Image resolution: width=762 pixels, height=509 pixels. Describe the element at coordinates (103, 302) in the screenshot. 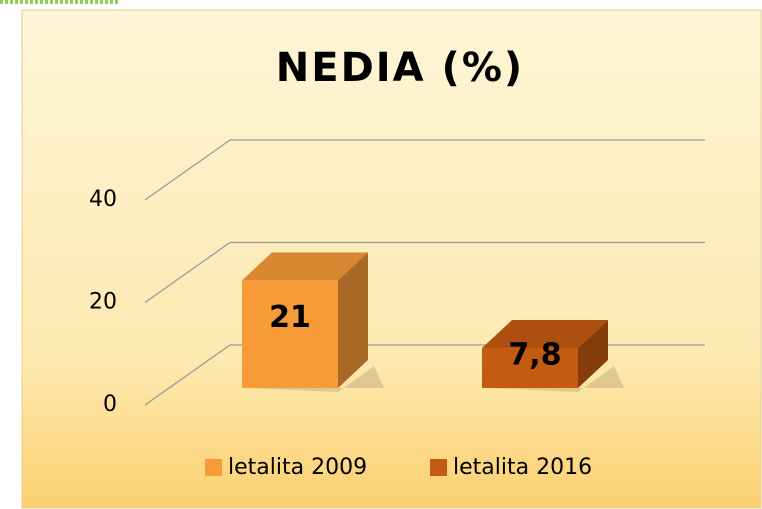

I see `y-tick-label: 20` at that location.